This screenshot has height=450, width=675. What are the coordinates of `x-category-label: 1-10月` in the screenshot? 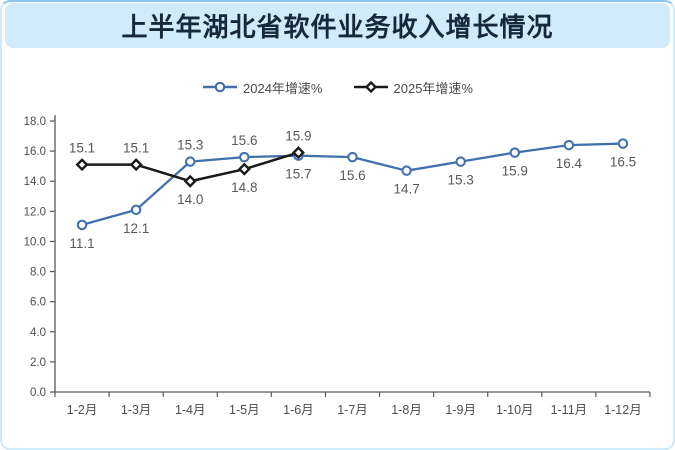 It's located at (515, 410).